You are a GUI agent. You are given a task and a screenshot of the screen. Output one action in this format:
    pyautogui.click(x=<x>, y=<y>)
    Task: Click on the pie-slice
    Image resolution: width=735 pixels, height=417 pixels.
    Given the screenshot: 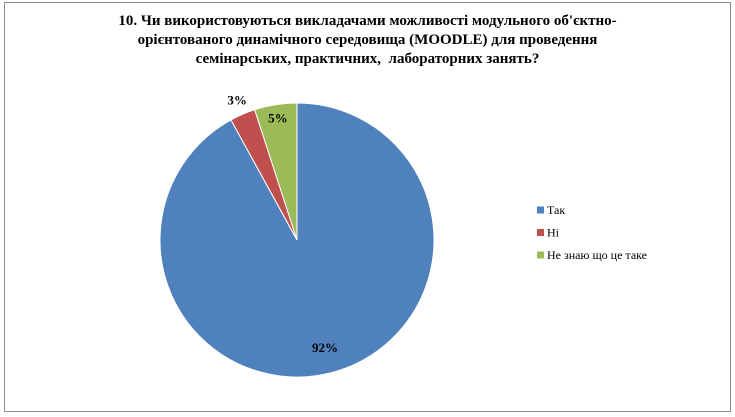 What is the action you would take?
    pyautogui.click(x=276, y=171)
    